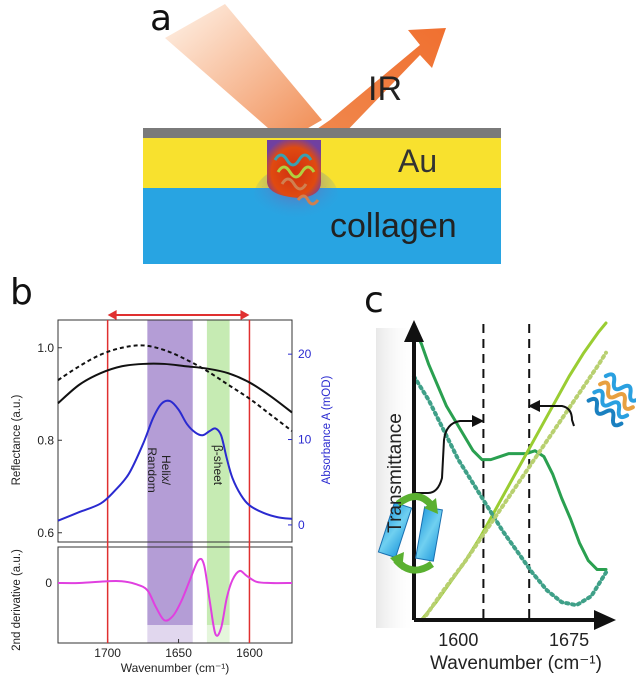  I want to click on panel-letter-a: a, so click(161, 19).